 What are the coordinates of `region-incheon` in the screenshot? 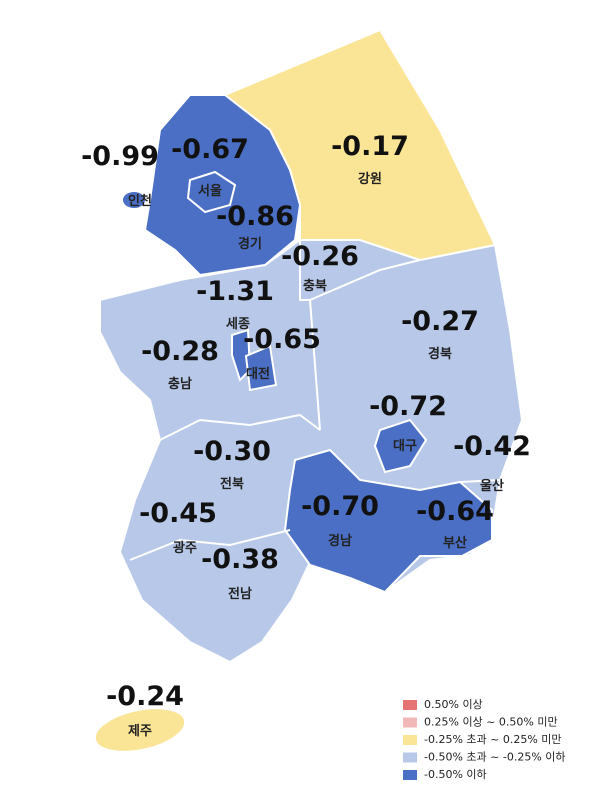 It's located at (134, 200).